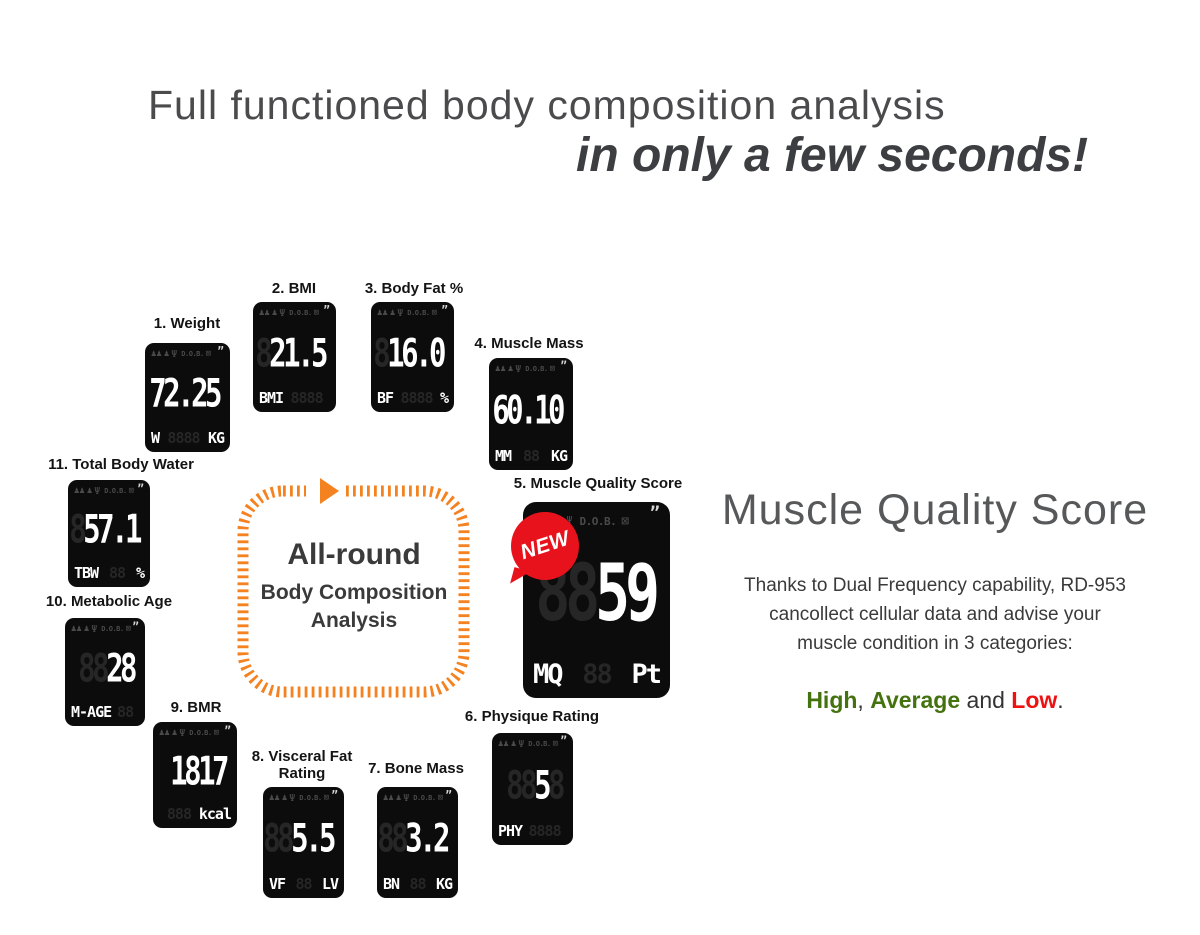 This screenshot has height=935, width=1200. Describe the element at coordinates (597, 672) in the screenshot. I see `lcd-unit-row: MQ 88 Pt` at that location.